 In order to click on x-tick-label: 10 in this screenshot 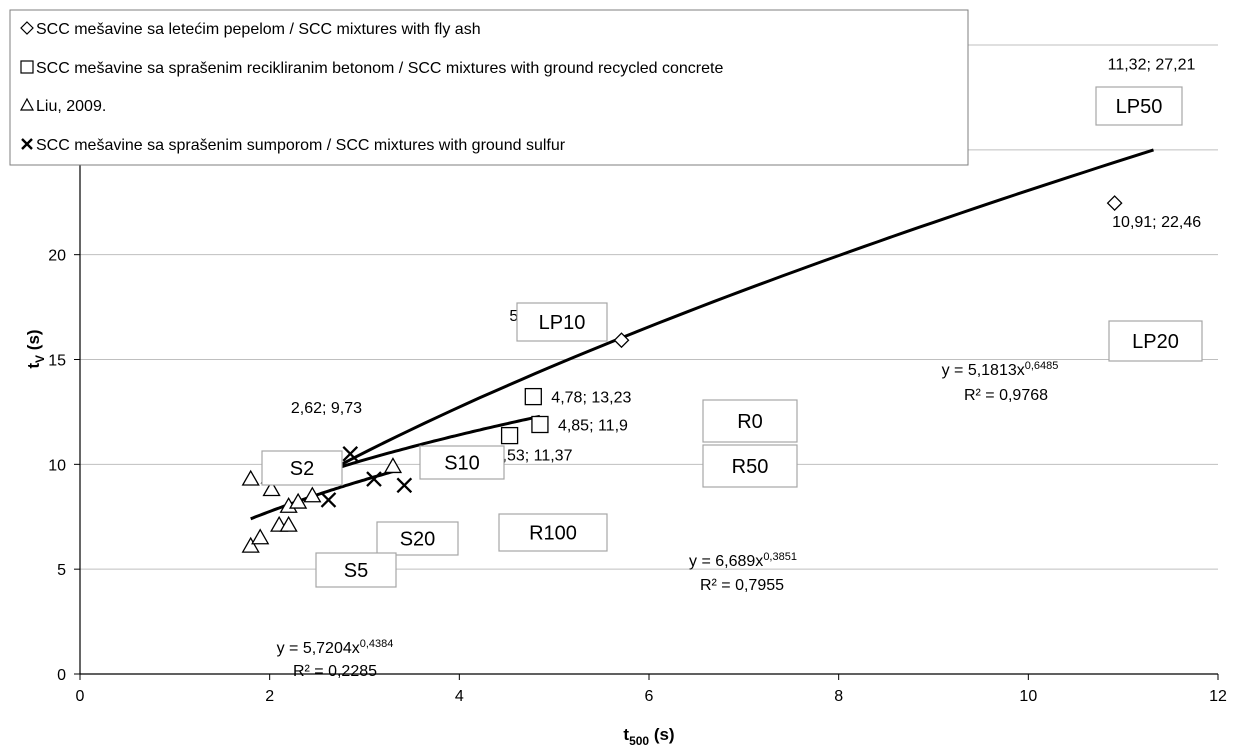, I will do `click(1028, 696)`.